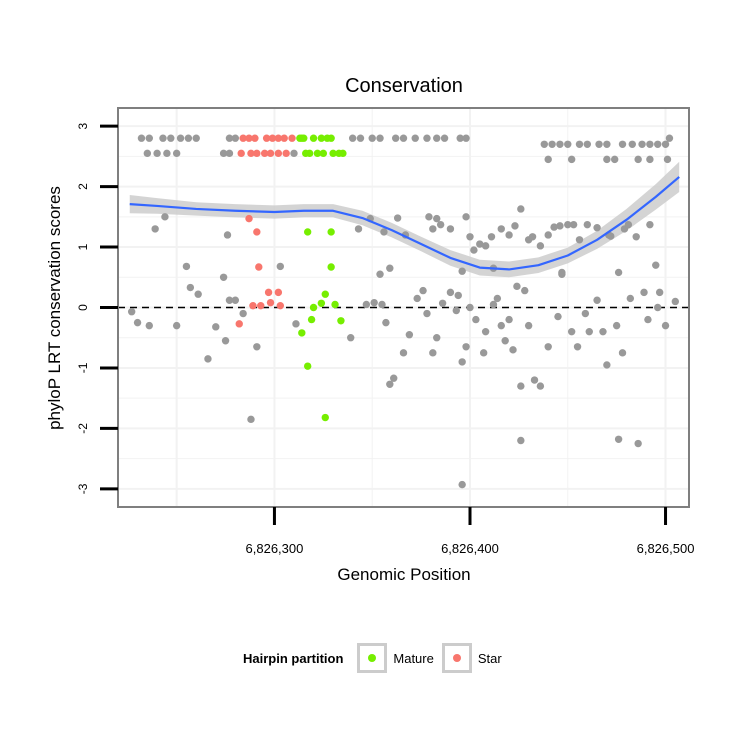 The width and height of the screenshot is (750, 750). Describe the element at coordinates (83, 307) in the screenshot. I see `y-tick-label: 0` at that location.